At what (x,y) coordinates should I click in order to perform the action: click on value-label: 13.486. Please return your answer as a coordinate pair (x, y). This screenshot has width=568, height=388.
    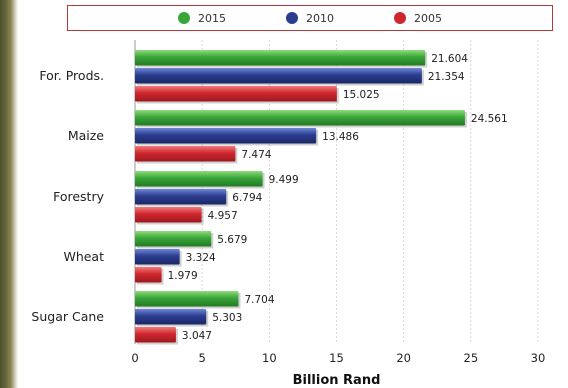
    Looking at the image, I should click on (340, 137).